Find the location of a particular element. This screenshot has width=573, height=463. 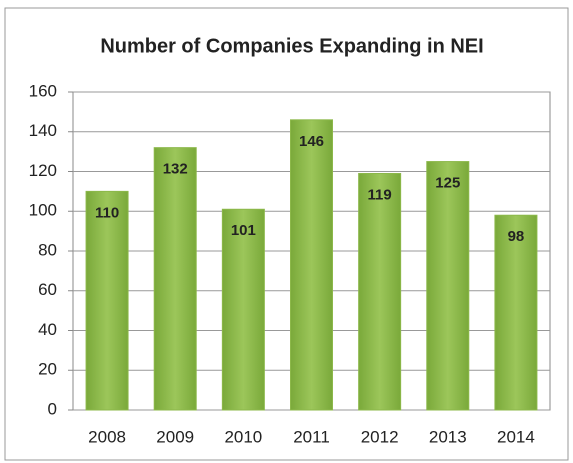

x-tick-label: 2010 is located at coordinates (243, 436).